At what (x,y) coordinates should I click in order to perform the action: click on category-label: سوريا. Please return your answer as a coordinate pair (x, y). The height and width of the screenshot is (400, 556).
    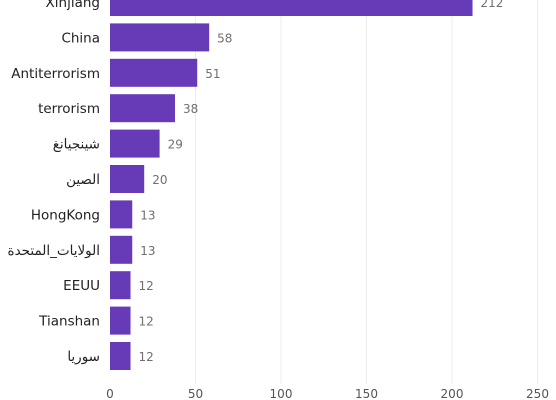
    Looking at the image, I should click on (83, 357).